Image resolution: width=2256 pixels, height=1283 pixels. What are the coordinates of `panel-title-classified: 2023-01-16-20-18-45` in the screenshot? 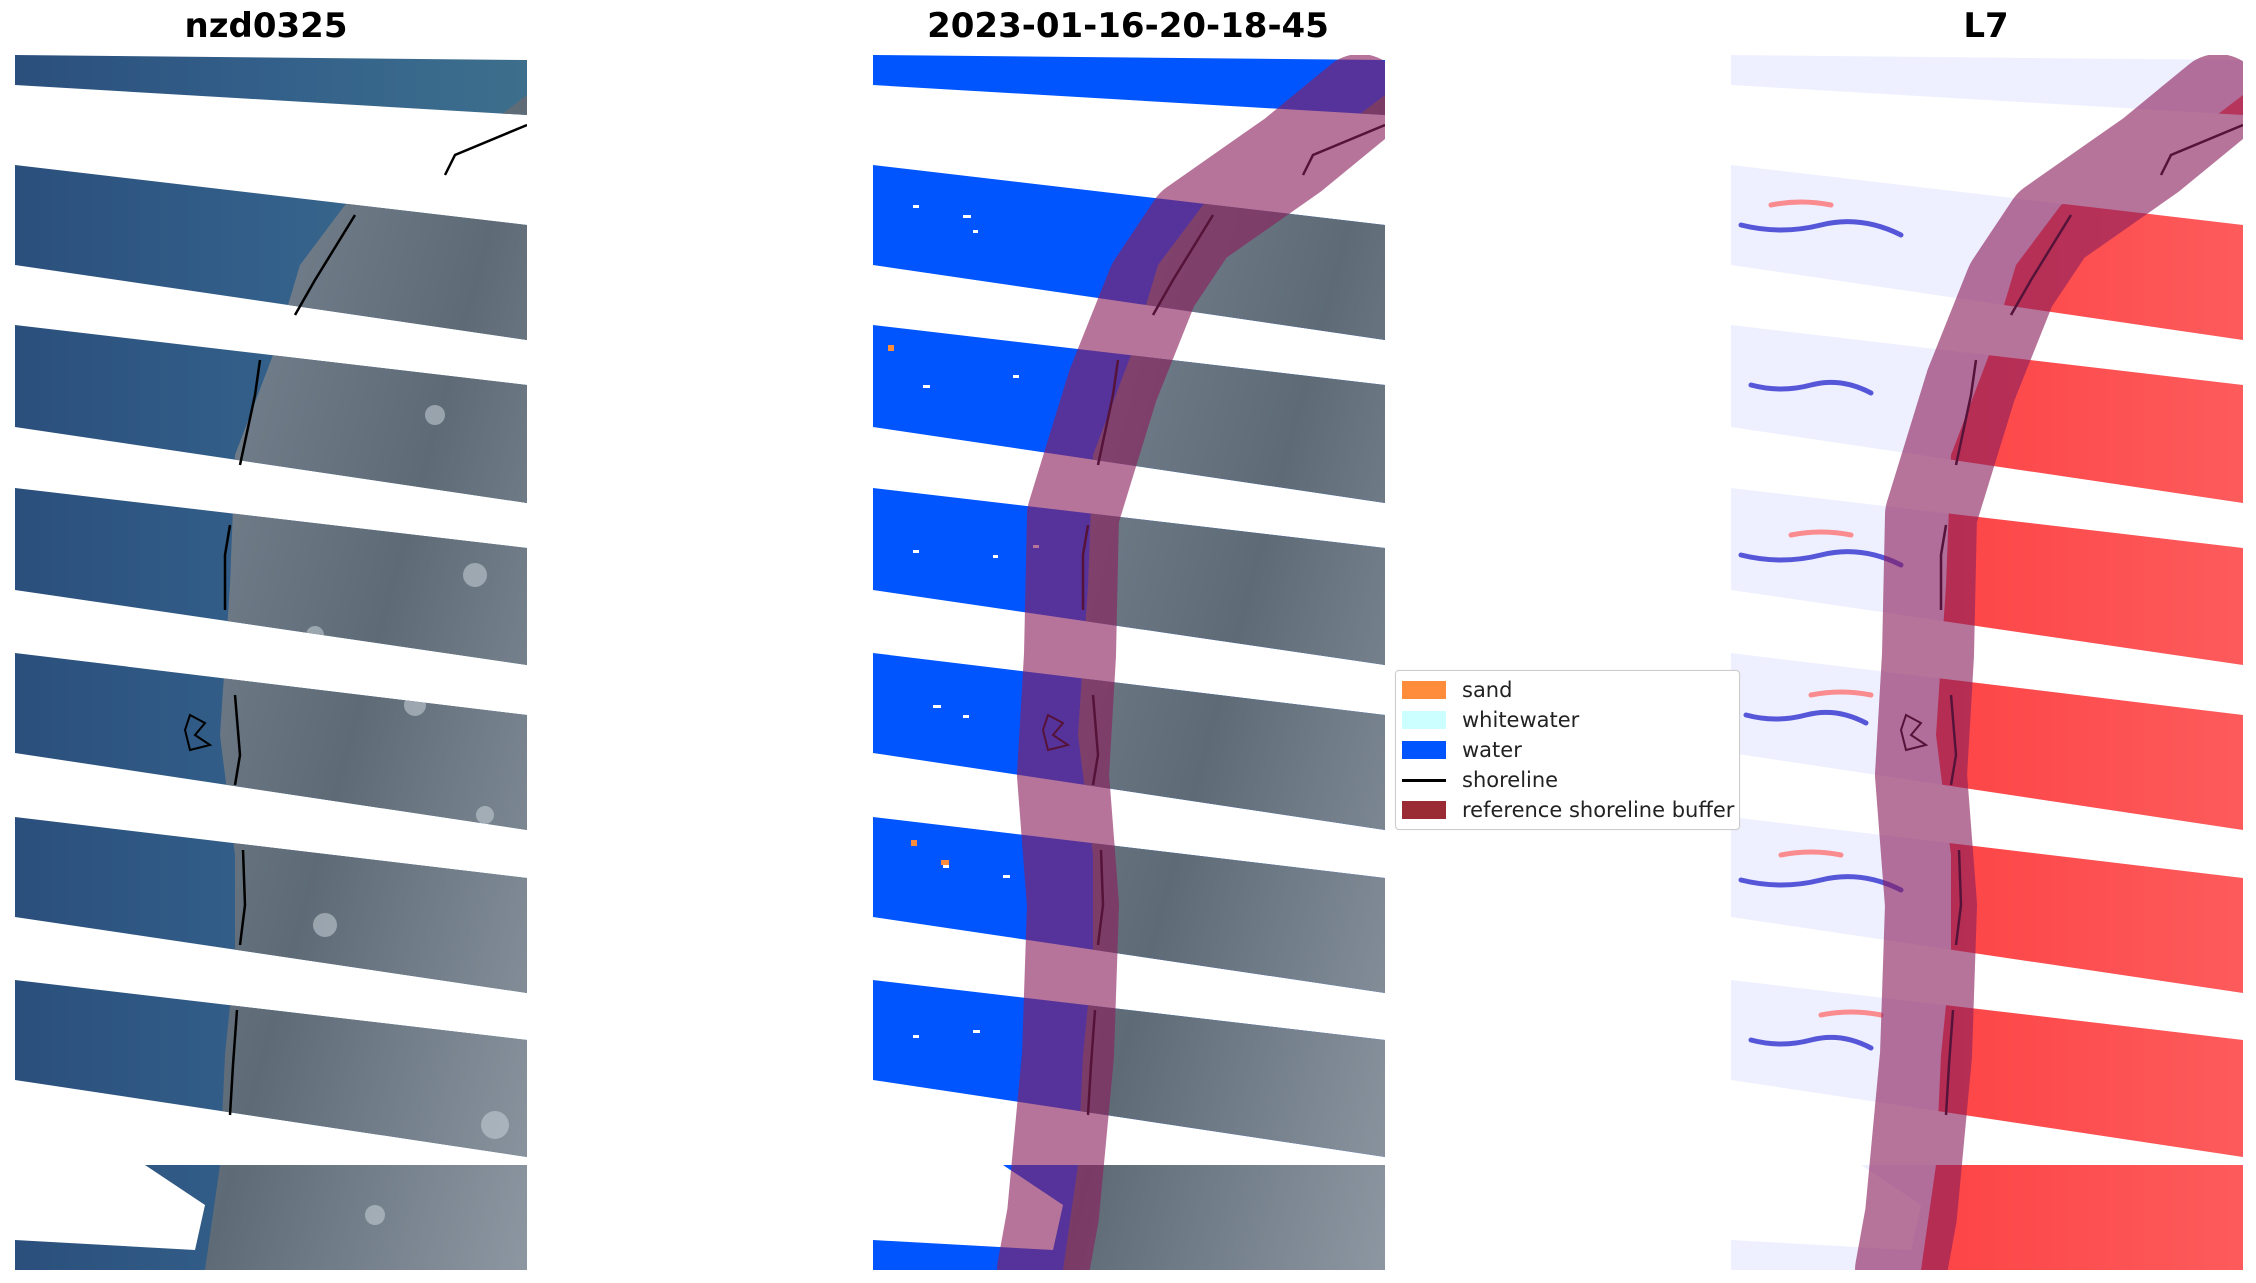 It's located at (1128, 26).